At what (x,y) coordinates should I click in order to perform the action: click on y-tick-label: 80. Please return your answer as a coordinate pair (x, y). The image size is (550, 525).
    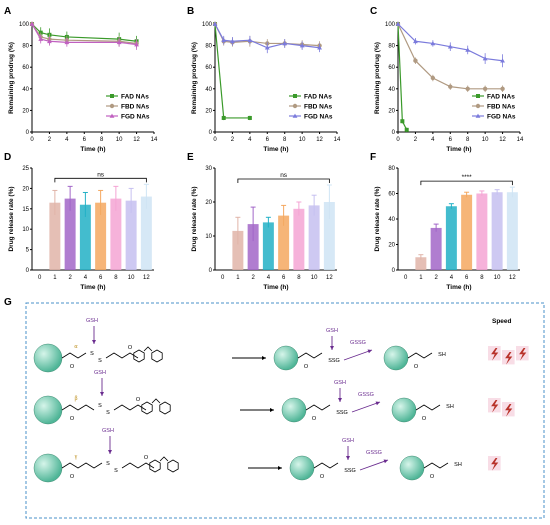
    Looking at the image, I should click on (25, 47).